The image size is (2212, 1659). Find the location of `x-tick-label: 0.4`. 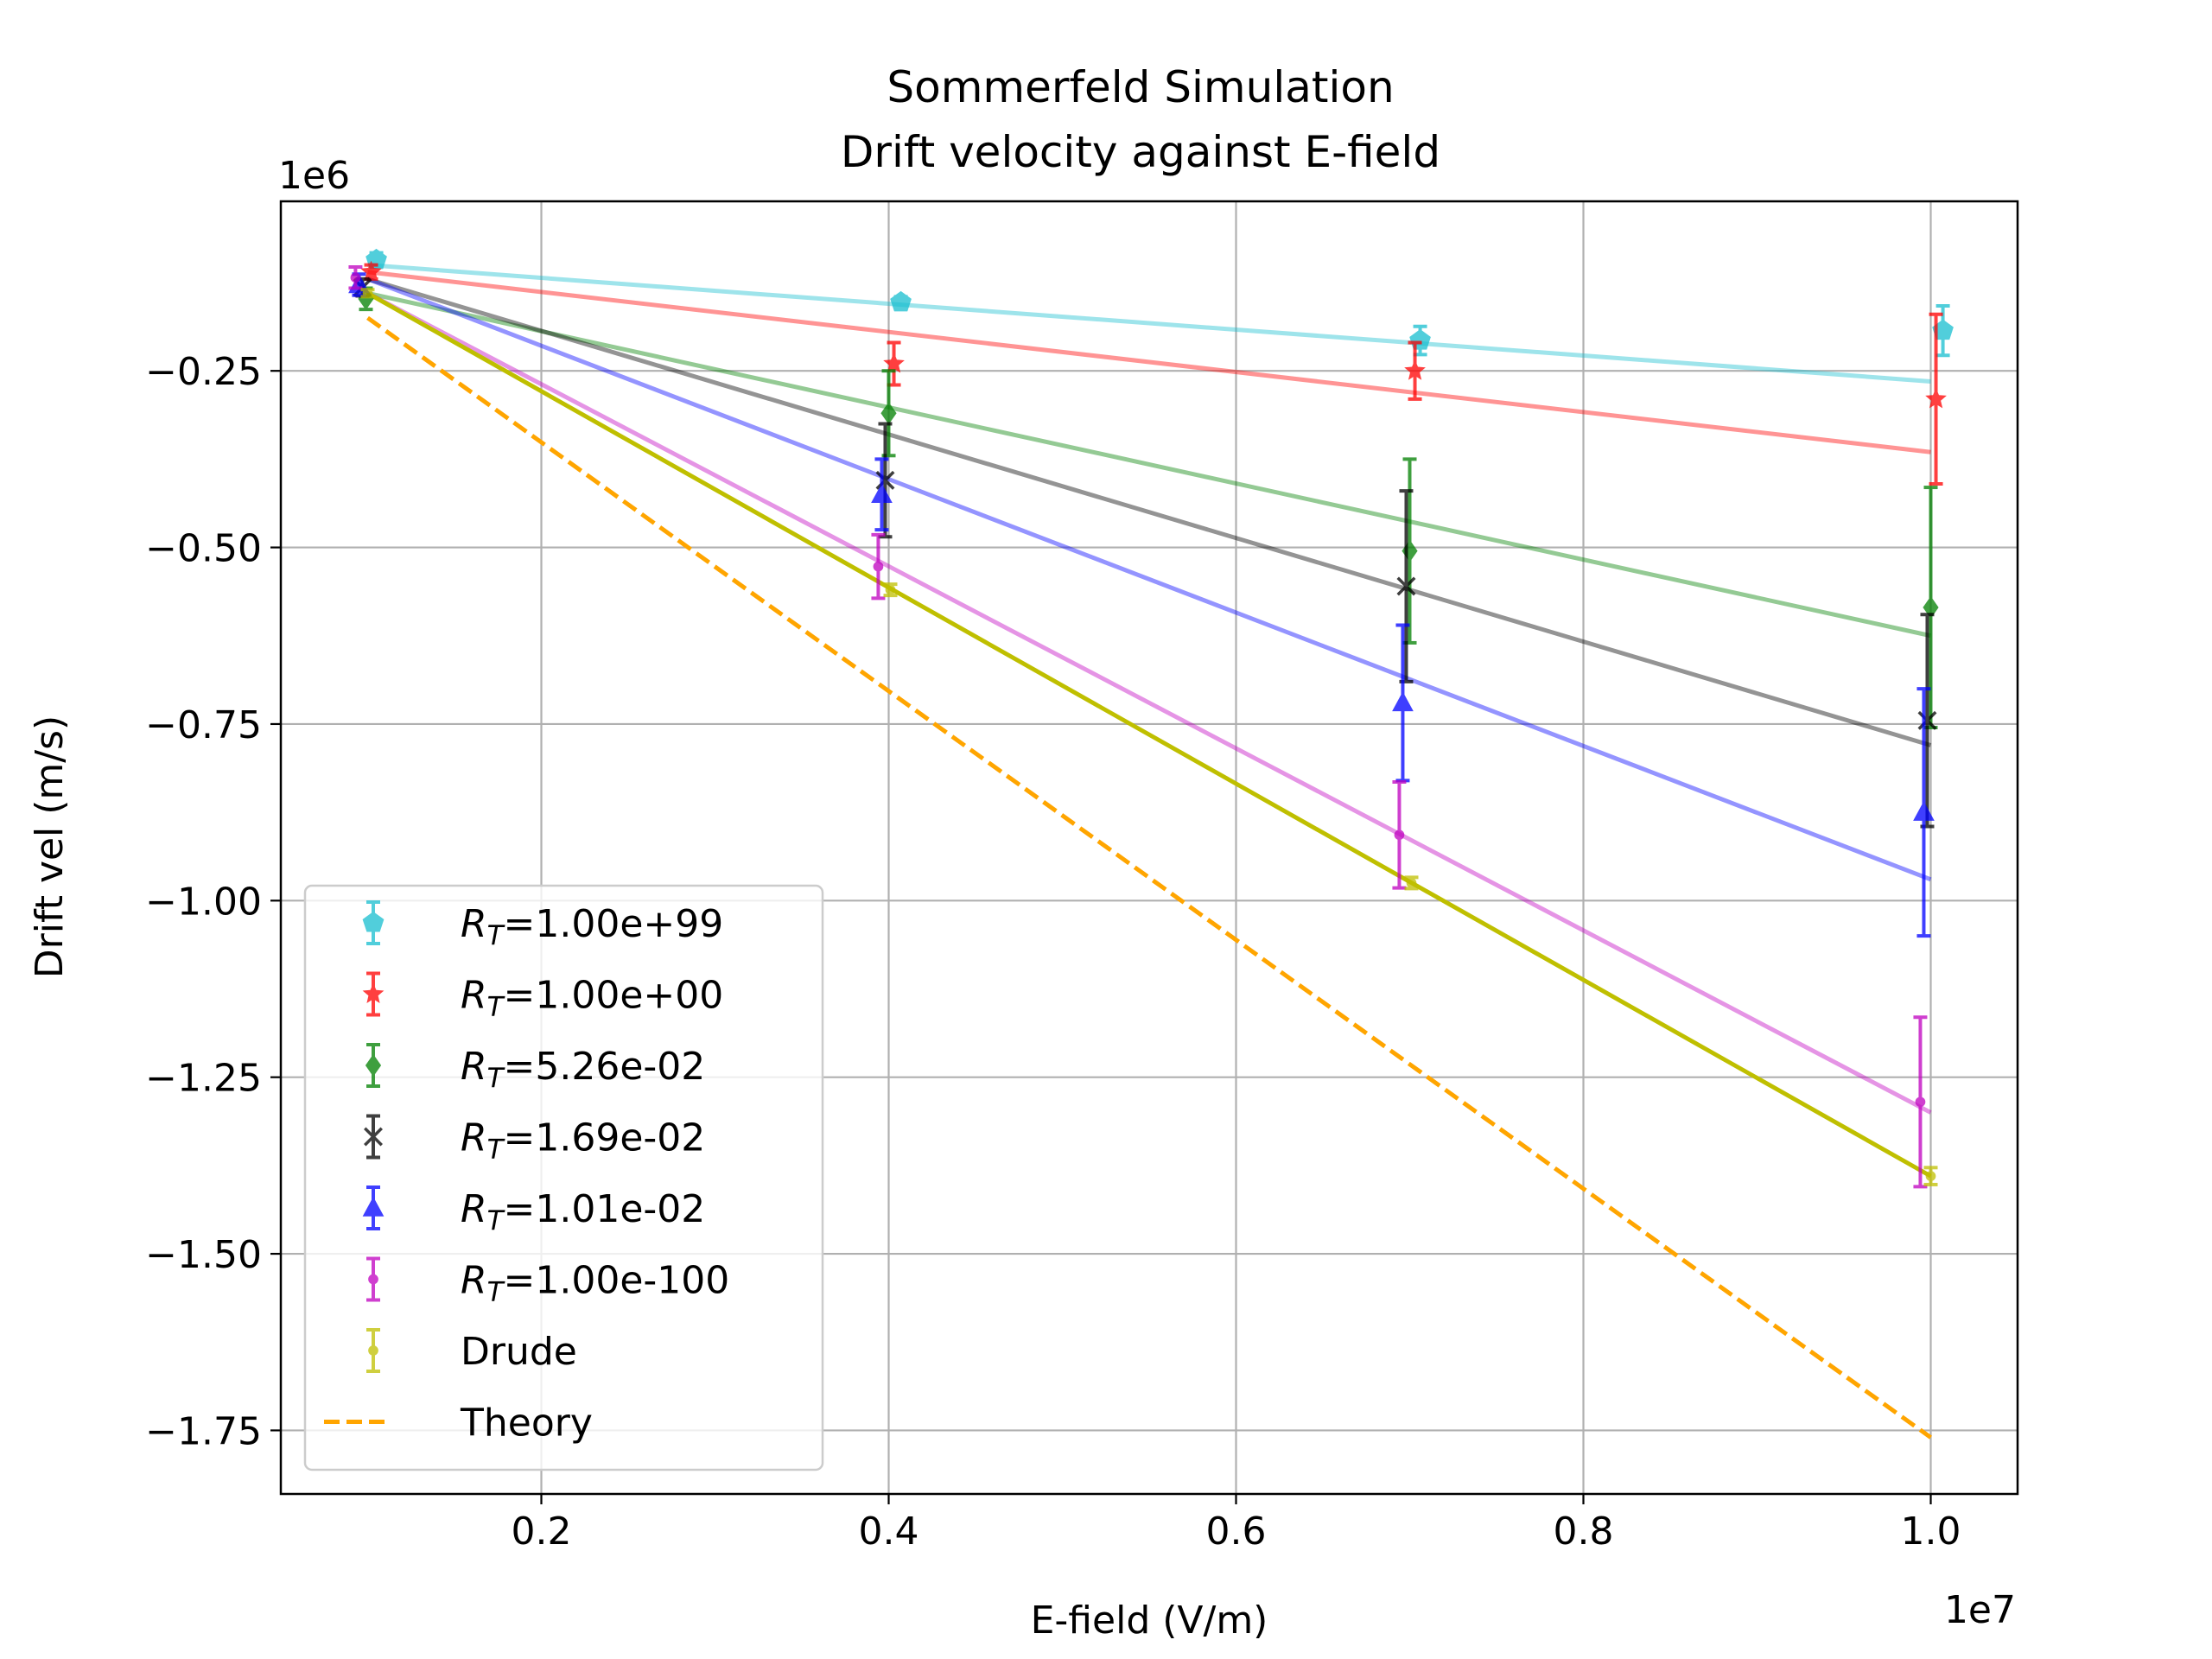

x-tick-label: 0.4 is located at coordinates (889, 1532).